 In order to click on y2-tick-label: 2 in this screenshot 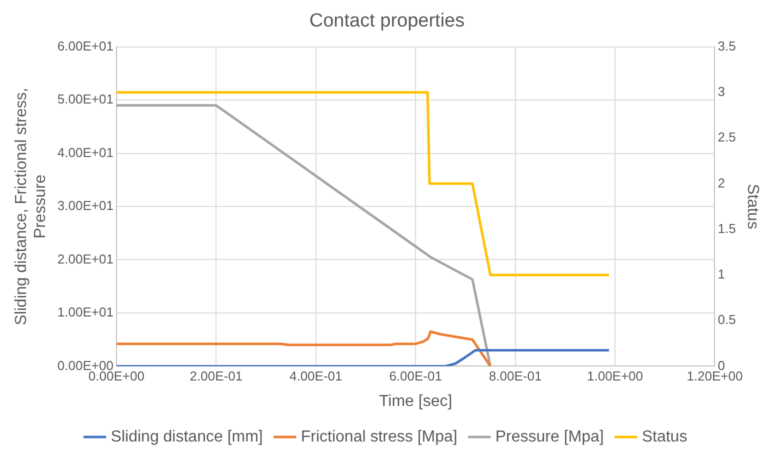, I will do `click(721, 182)`.